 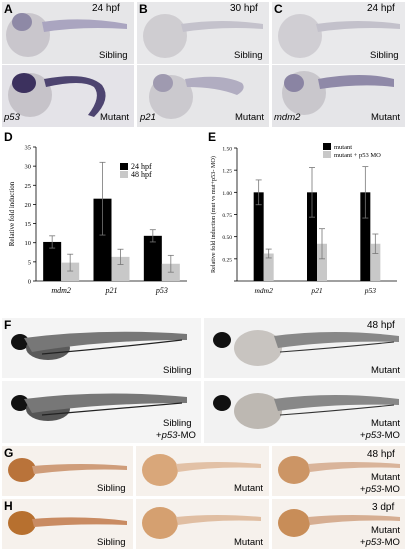 I want to click on panel-letter-b: B, so click(x=143, y=9).